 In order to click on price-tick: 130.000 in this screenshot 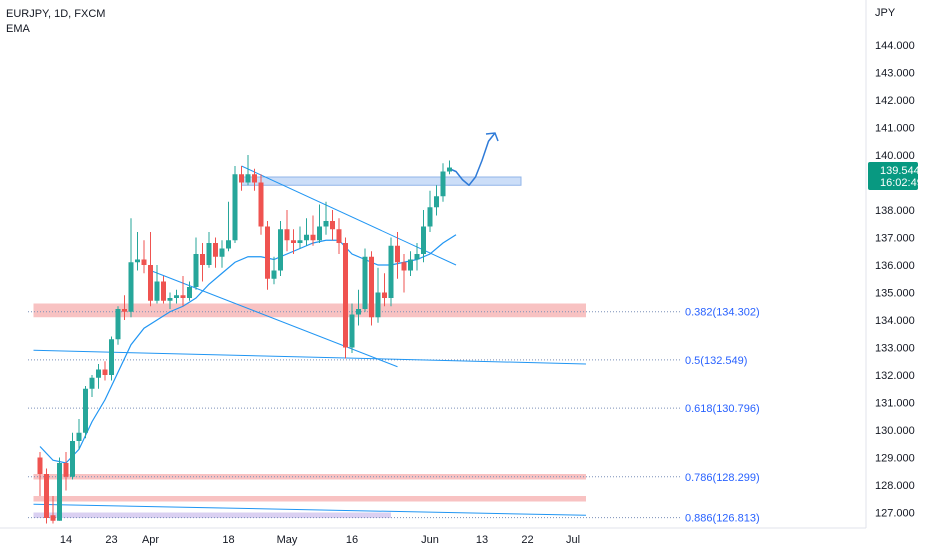, I will do `click(895, 431)`.